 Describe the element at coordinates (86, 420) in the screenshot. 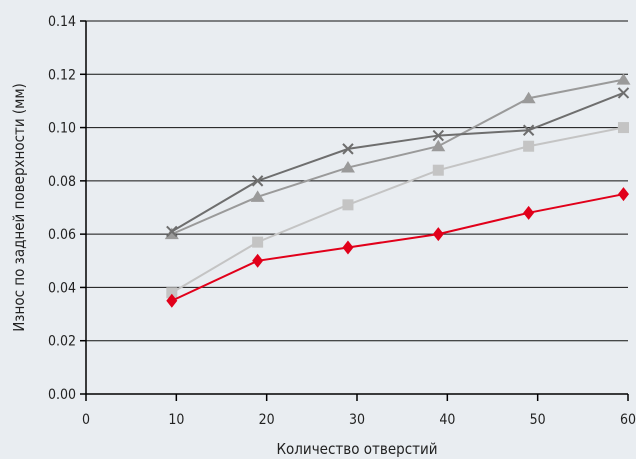

I see `x-tick-label: 0` at that location.